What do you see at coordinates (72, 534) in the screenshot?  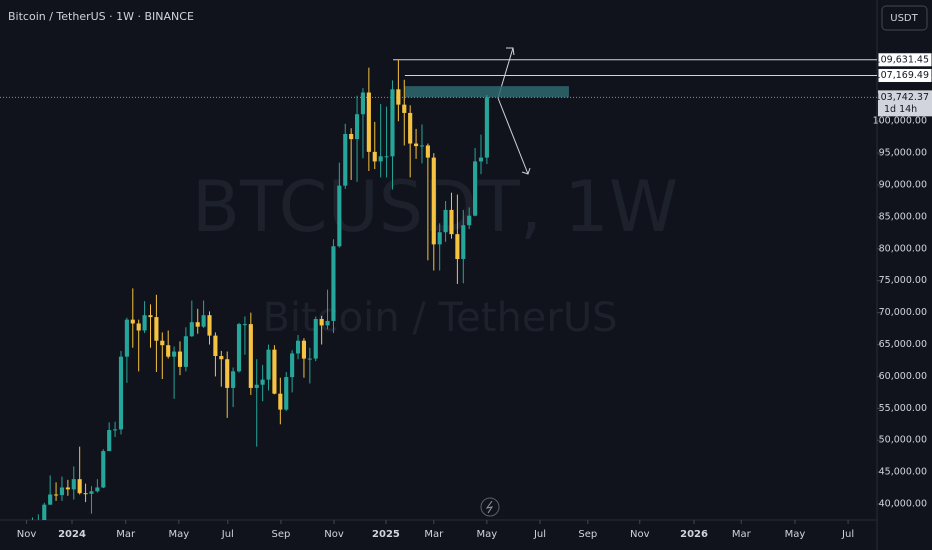 I see `x-tick-label: 2024` at bounding box center [72, 534].